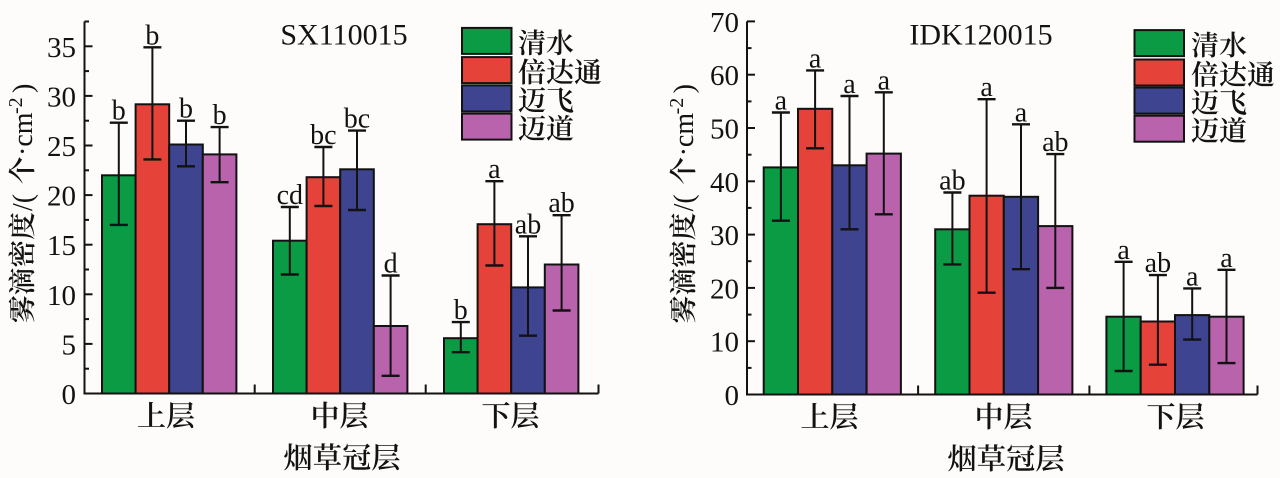 The image size is (1280, 478). Describe the element at coordinates (724, 23) in the screenshot. I see `svg-text: 70` at that location.